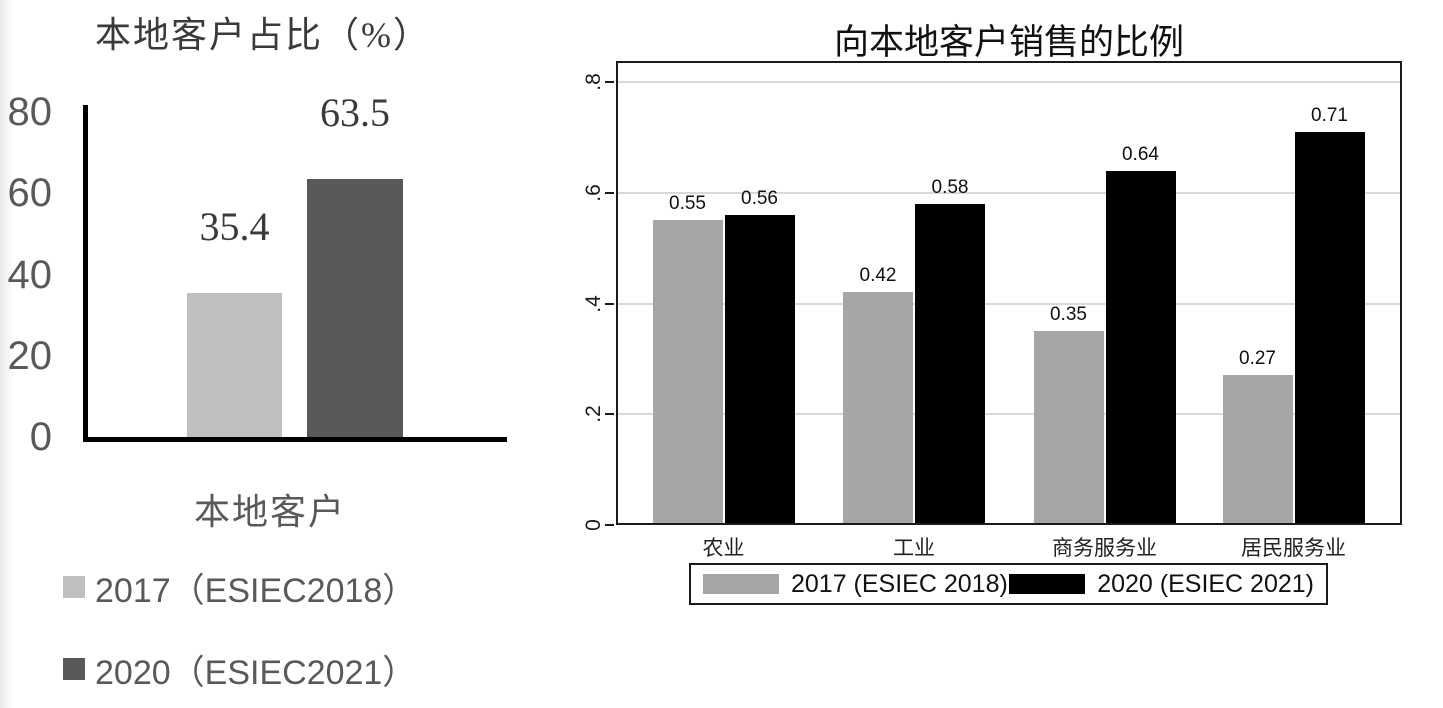 Image resolution: width=1443 pixels, height=708 pixels. I want to click on category-label: 农业, so click(723, 548).